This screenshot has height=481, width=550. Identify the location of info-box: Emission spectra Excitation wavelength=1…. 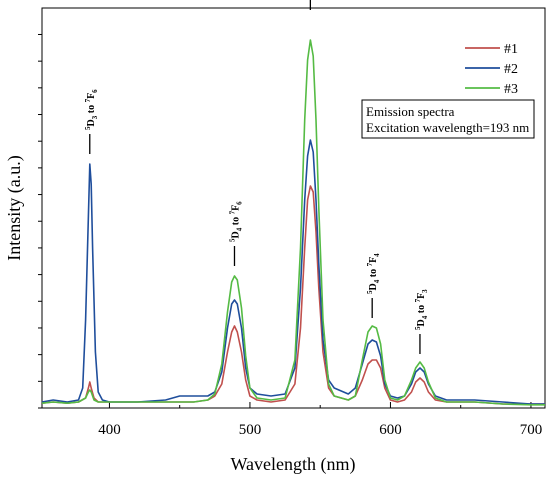
(448, 119).